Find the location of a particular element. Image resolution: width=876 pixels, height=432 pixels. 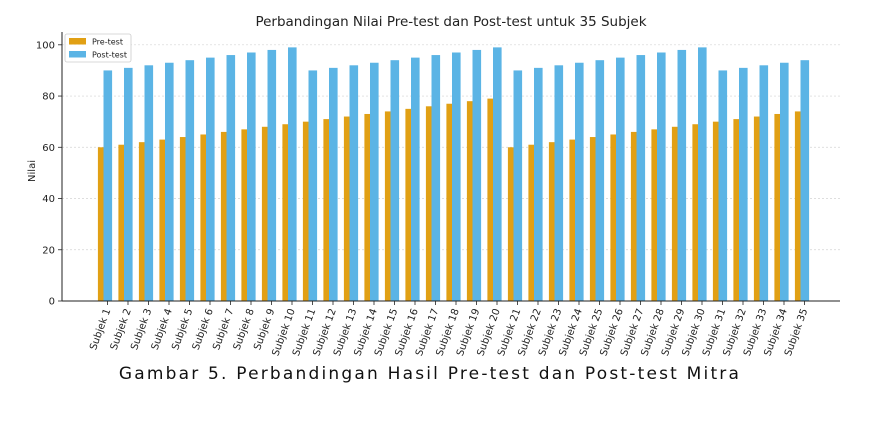

legend: Pre-test Post-test is located at coordinates (98, 48).